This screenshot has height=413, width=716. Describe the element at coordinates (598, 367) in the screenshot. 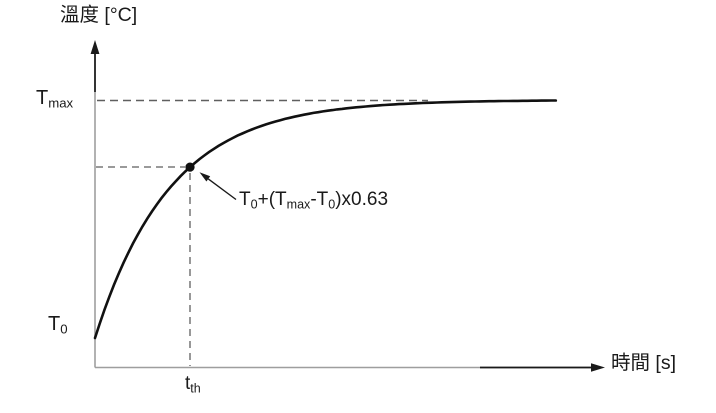

I see `x-axis-arrow-icon` at that location.